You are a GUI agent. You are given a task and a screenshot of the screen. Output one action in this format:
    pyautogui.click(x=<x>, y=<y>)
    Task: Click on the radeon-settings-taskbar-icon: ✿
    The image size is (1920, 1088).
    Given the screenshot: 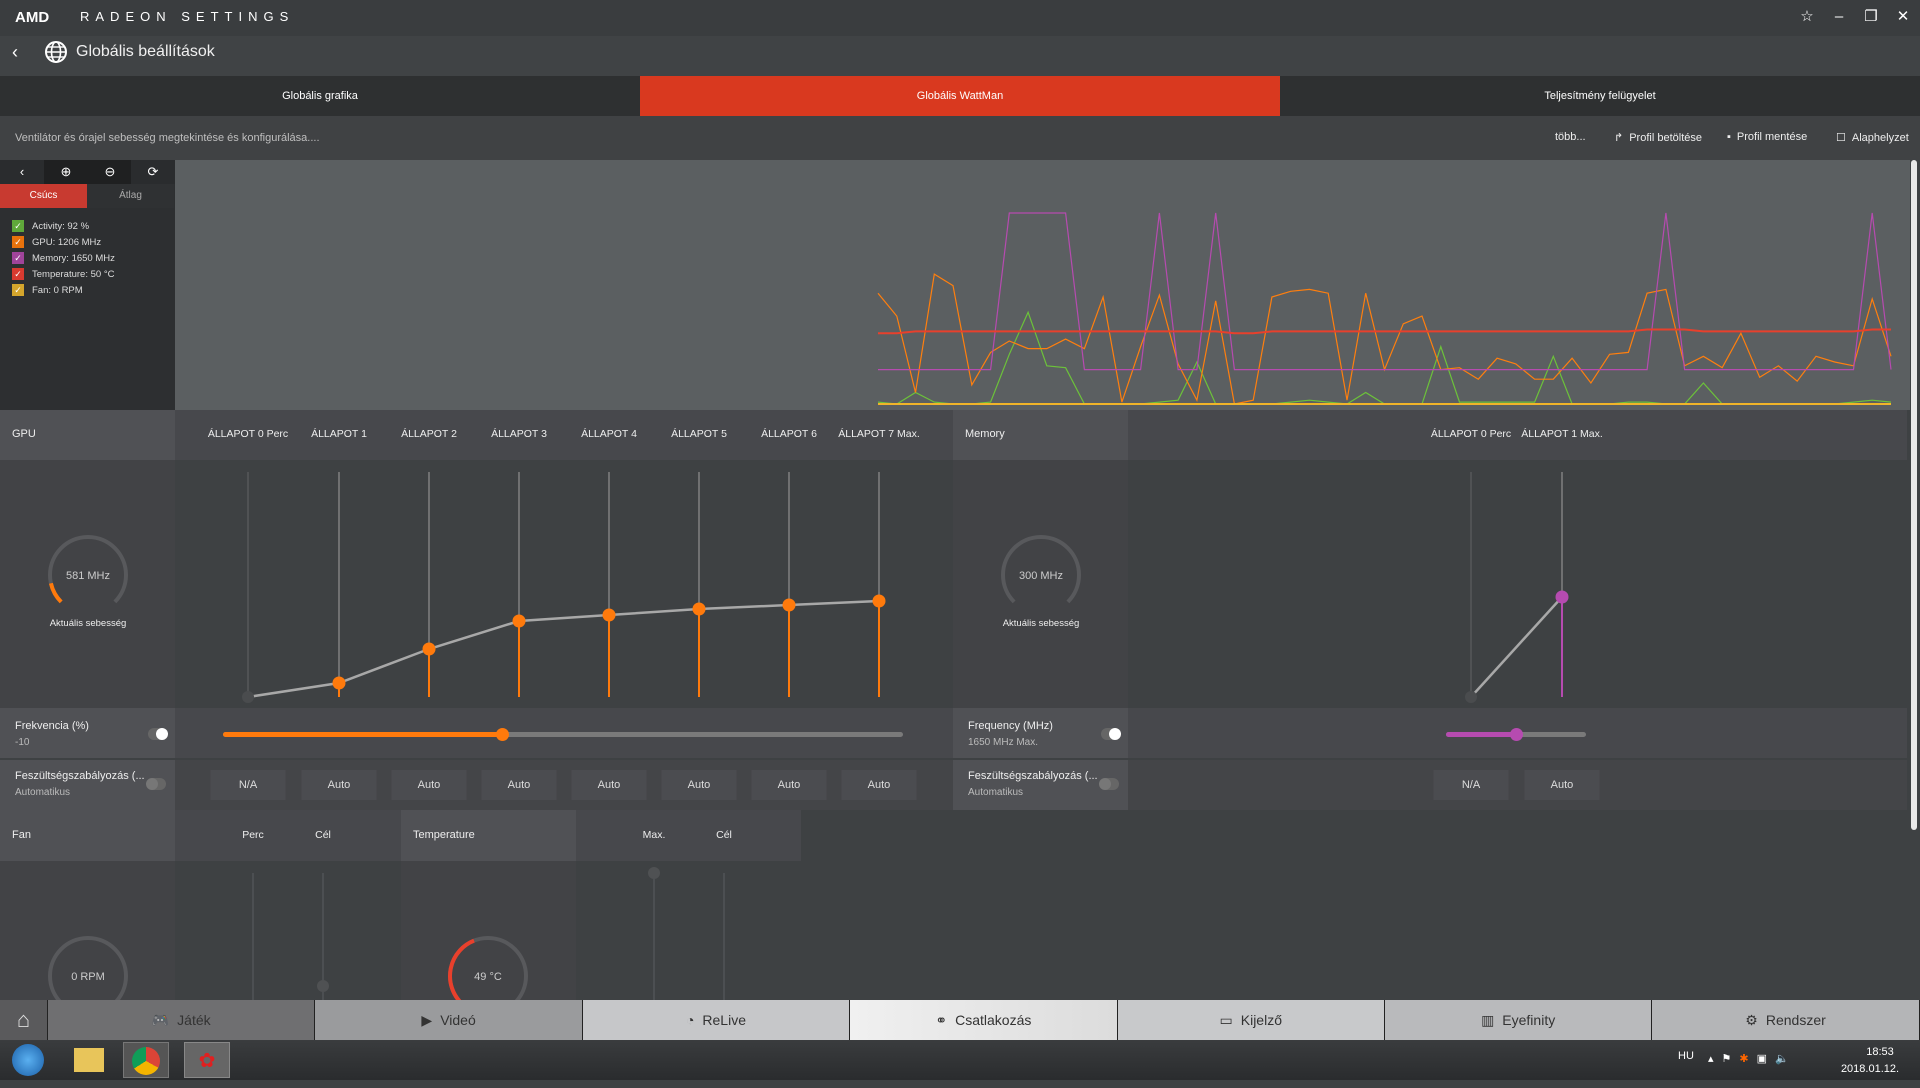 What is the action you would take?
    pyautogui.click(x=207, y=1060)
    